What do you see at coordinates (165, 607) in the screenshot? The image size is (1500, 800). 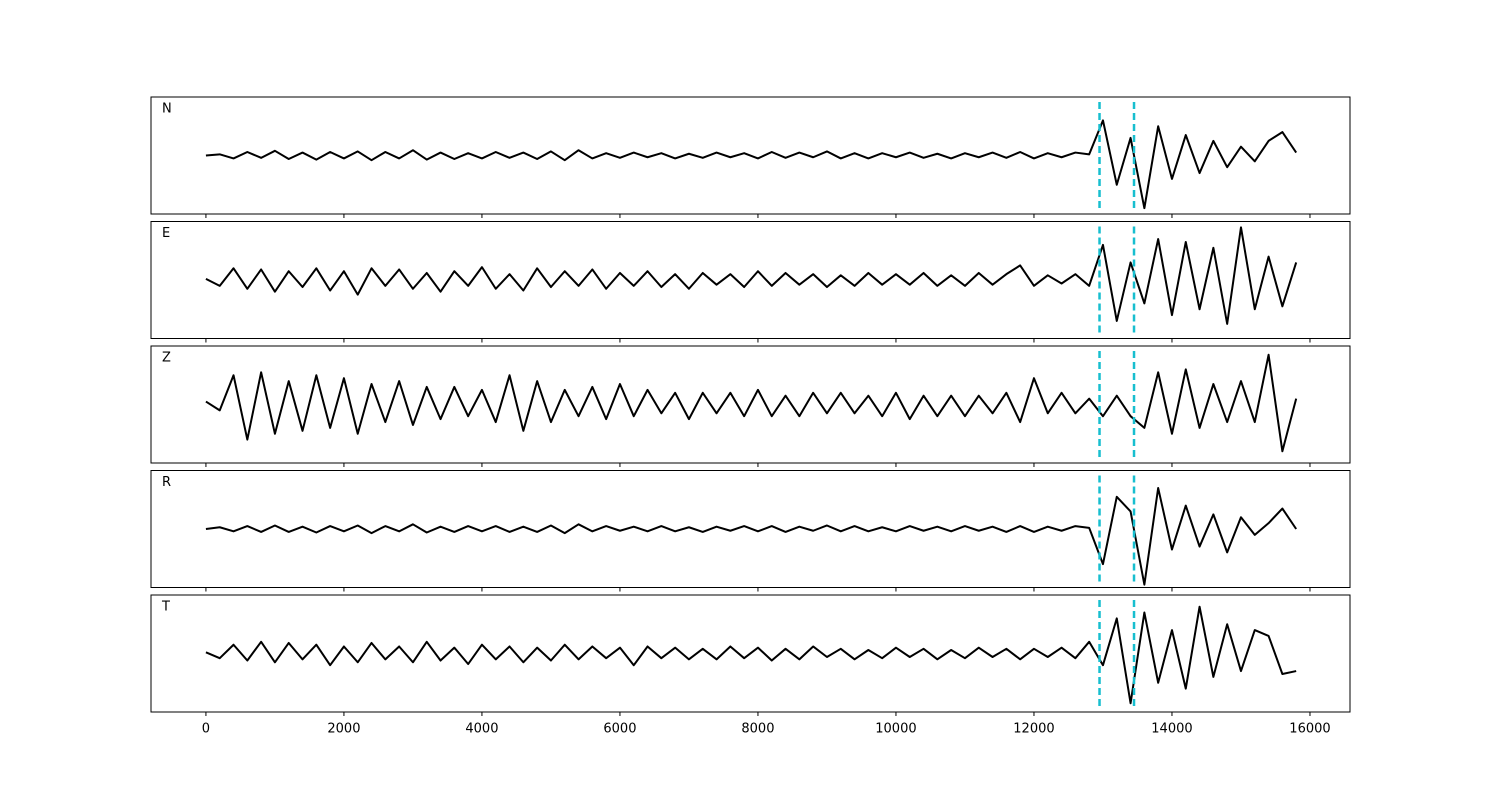 I see `panel-label: T` at bounding box center [165, 607].